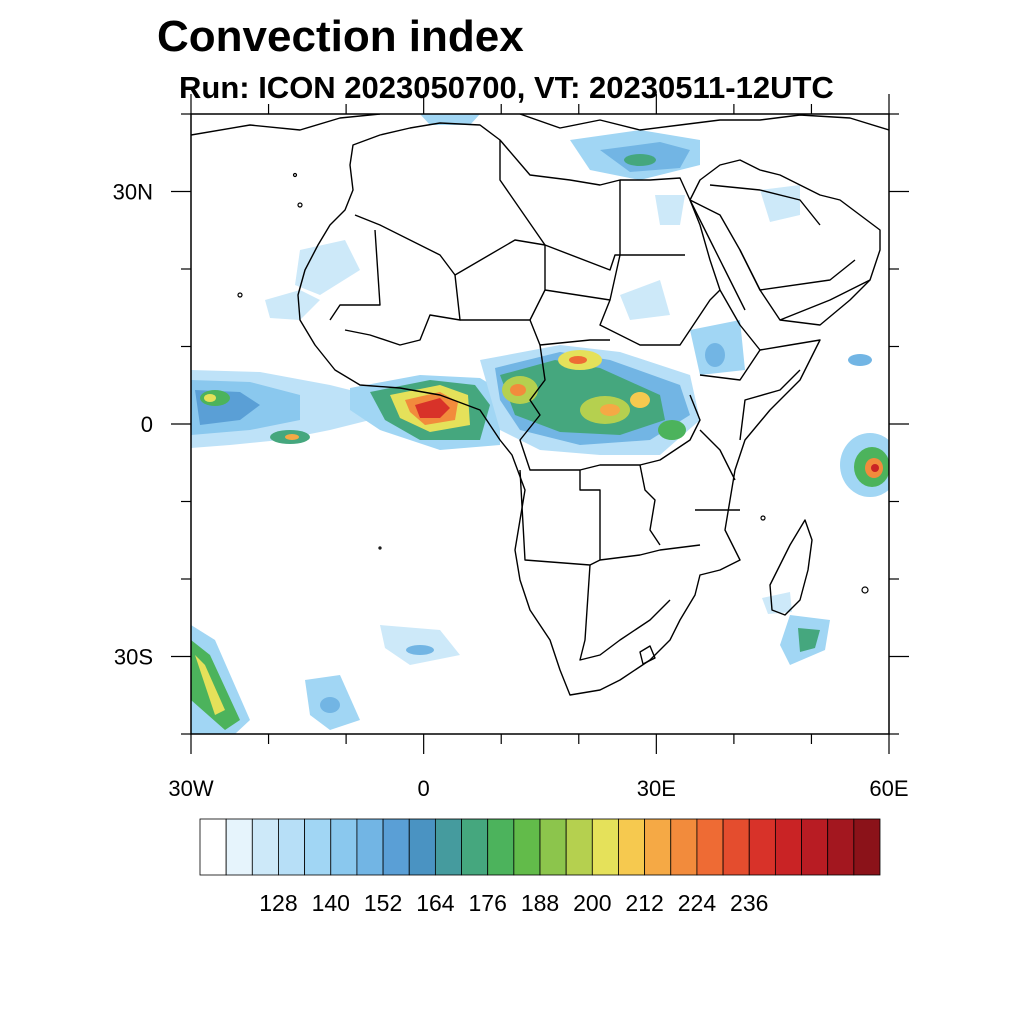  Describe the element at coordinates (506, 87) in the screenshot. I see `chart-subtitle: Run: ICON 2023050700, VT: 20230511-12UTC` at that location.